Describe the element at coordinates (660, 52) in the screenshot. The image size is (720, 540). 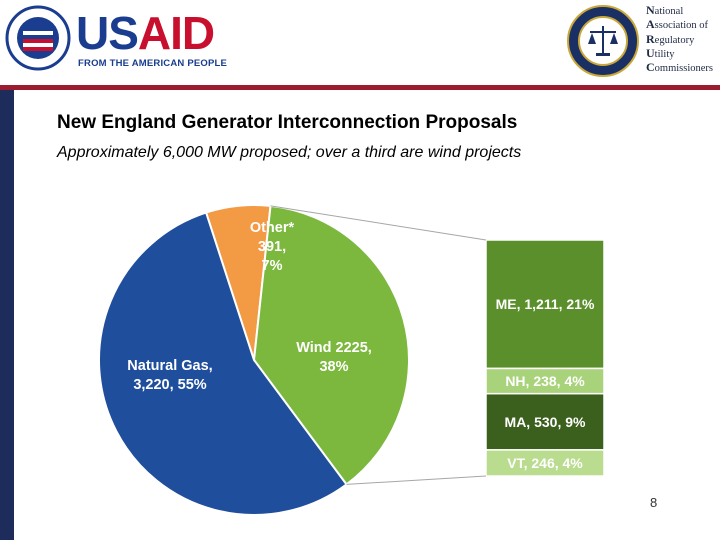
I see `naruc-line: Utility` at that location.